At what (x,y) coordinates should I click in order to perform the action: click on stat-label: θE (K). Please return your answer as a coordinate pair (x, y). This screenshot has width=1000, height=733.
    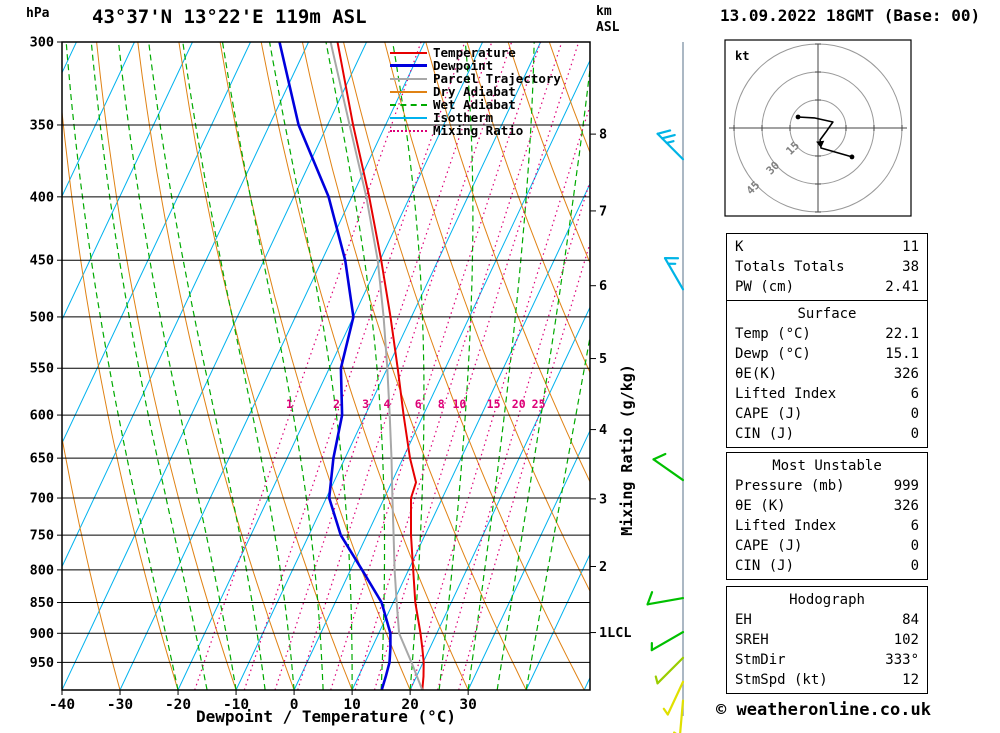
    Looking at the image, I should click on (760, 506).